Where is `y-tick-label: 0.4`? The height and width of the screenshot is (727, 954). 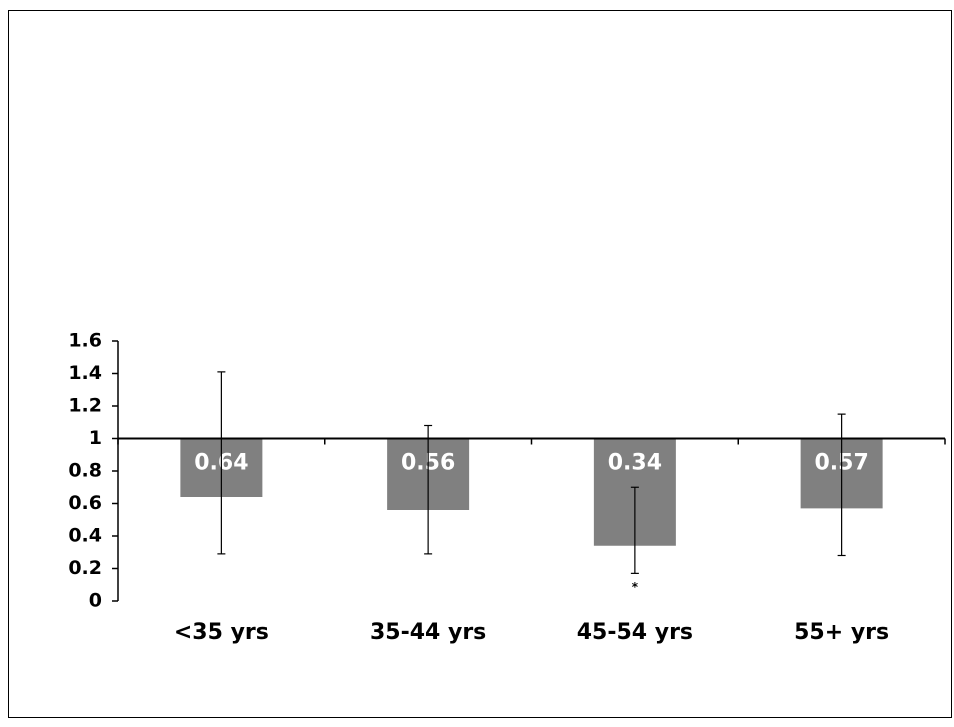
y-tick-label: 0.4 is located at coordinates (85, 536).